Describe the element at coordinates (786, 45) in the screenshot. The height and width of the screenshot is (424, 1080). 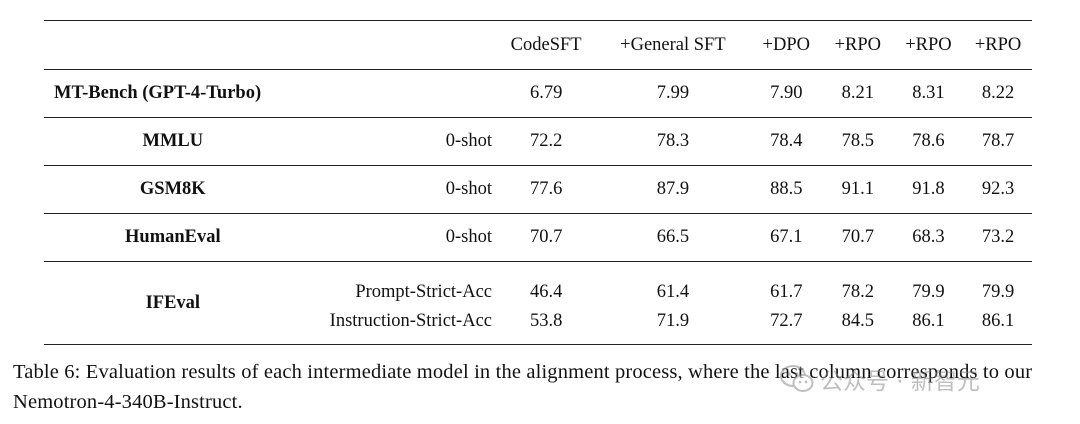
I see `header-dpo: +DPO` at that location.